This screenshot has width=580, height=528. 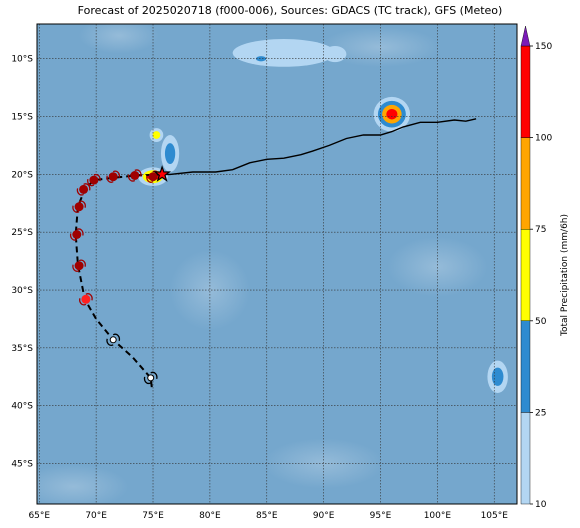 I want to click on lat-tick-label: 45°S, so click(x=22, y=465).